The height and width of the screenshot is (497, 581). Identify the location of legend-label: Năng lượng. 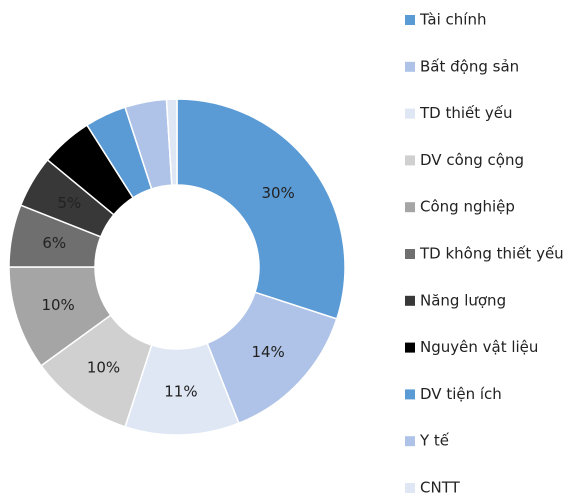
(463, 300).